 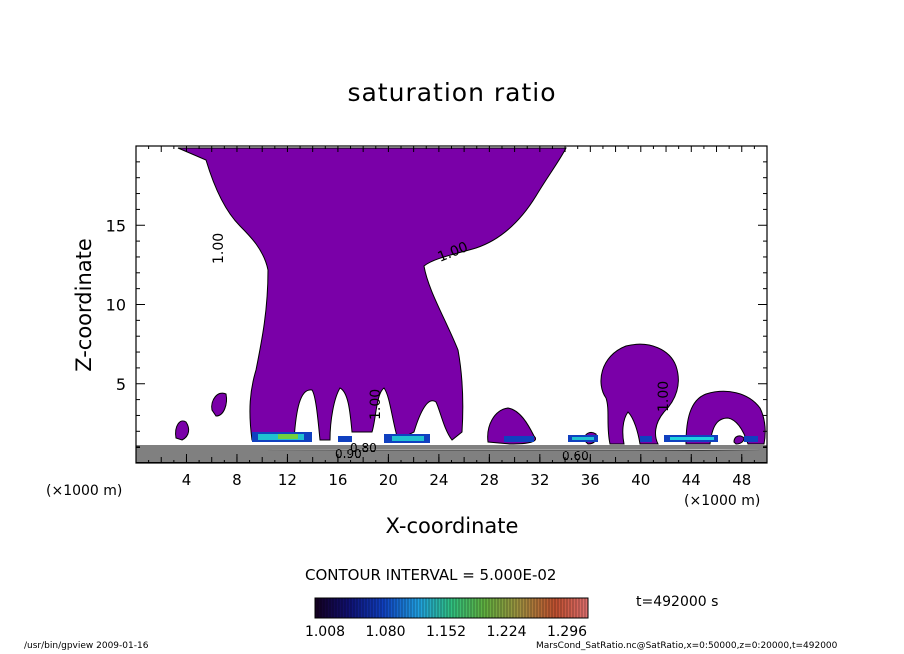 What do you see at coordinates (187, 480) in the screenshot?
I see `x-tick-label: 4` at bounding box center [187, 480].